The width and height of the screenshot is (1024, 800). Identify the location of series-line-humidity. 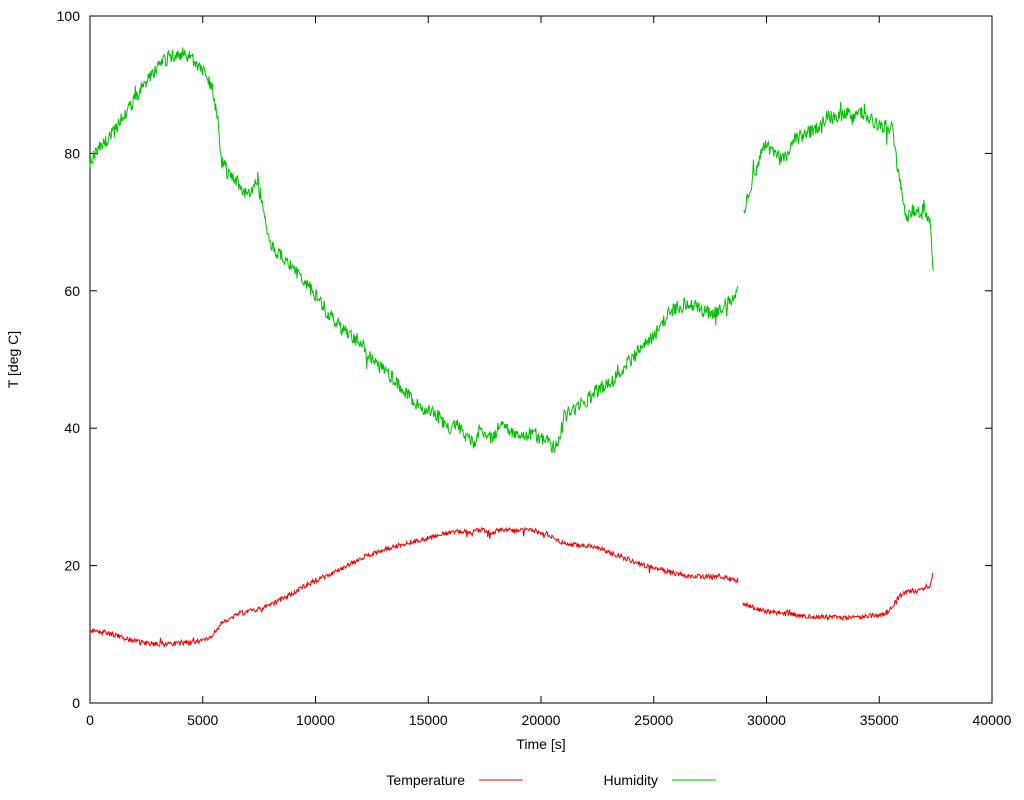
(838, 186).